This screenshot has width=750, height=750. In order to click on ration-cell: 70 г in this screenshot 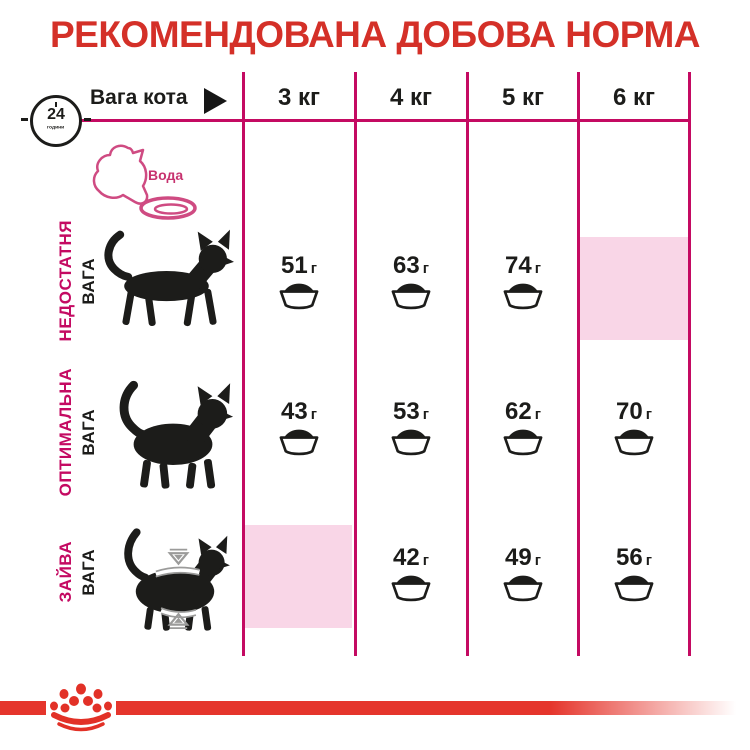, I will do `click(634, 430)`.